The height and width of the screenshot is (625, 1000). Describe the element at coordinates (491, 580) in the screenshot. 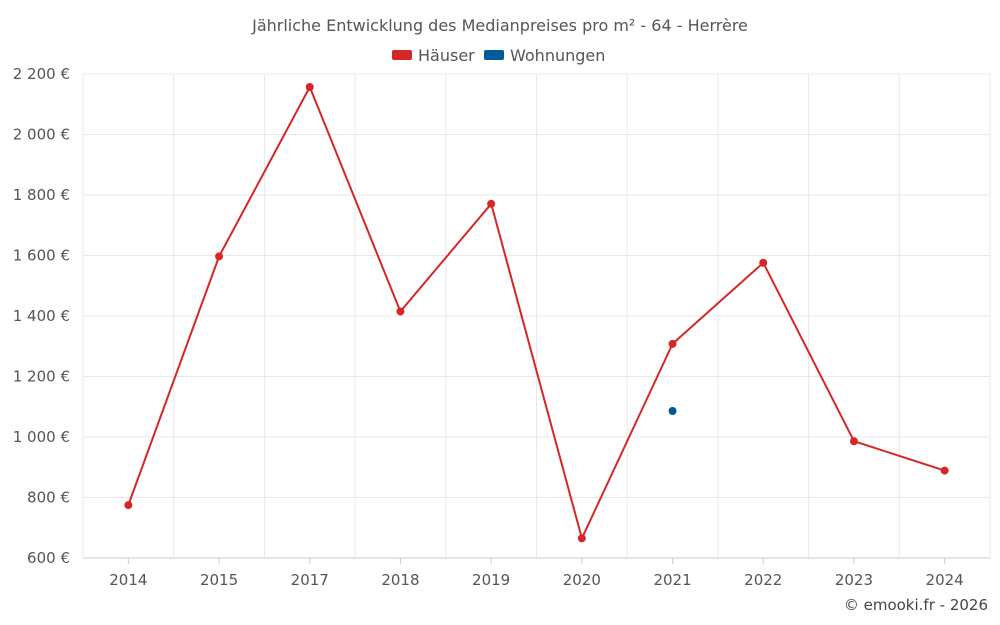

I see `x-tick-label: 2019` at that location.